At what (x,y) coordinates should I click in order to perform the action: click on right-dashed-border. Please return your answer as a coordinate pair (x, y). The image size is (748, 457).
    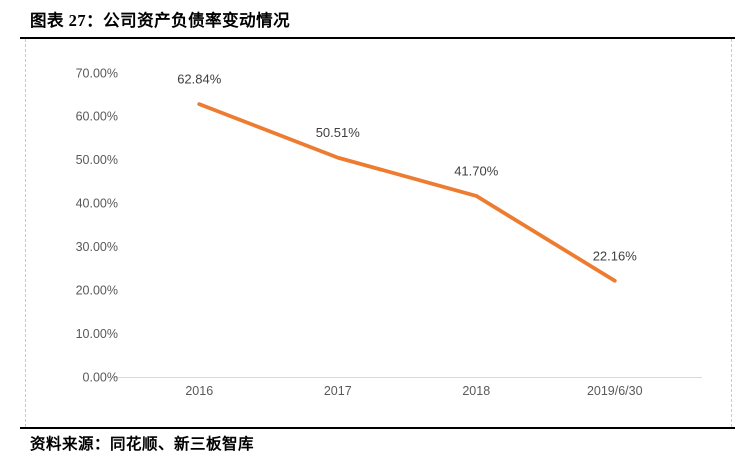
    Looking at the image, I should click on (731, 233).